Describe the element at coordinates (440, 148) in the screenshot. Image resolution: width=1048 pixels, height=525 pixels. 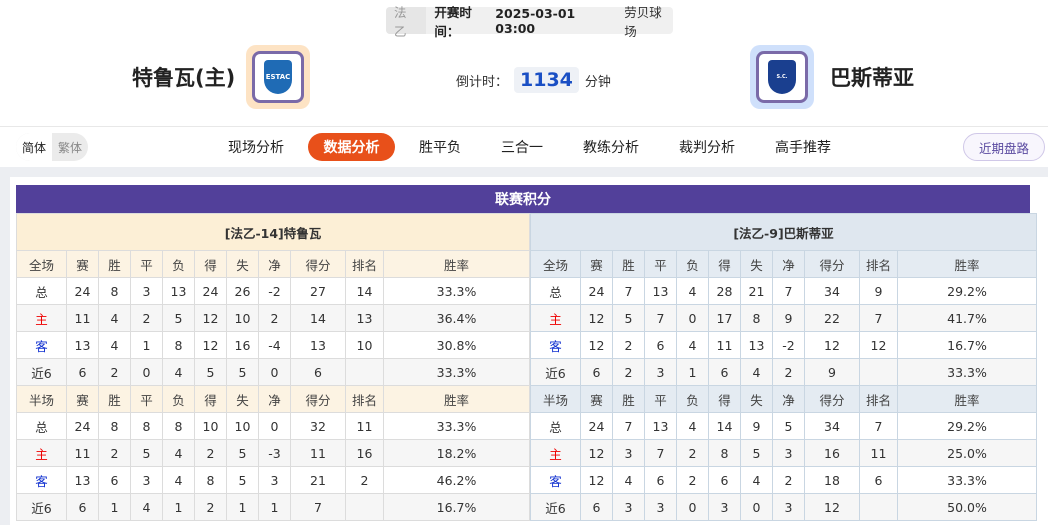
I see `tab-win-draw-lose: 胜平负` at that location.